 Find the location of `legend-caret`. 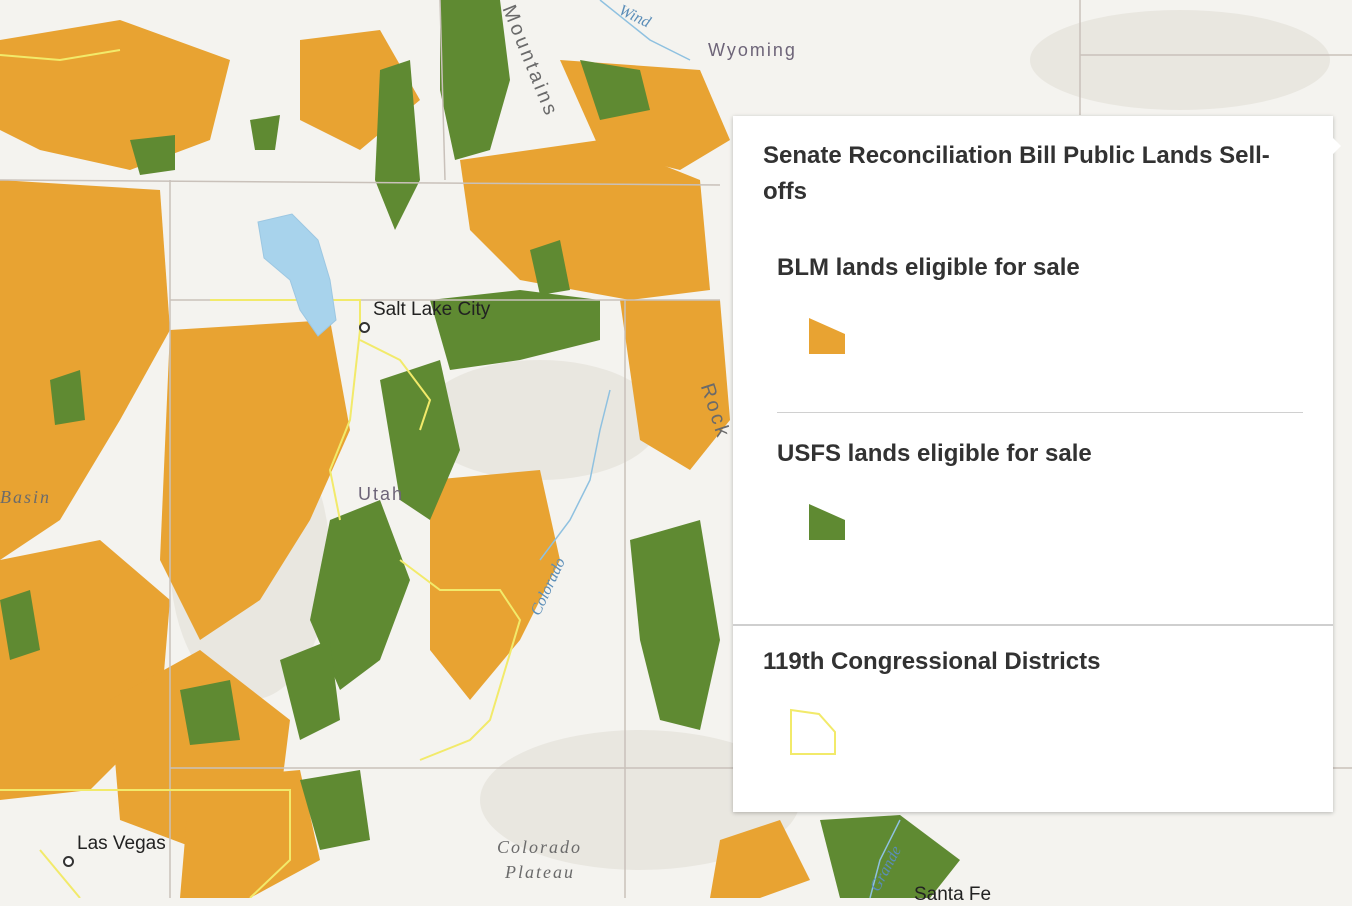

legend-caret is located at coordinates (1337, 146).